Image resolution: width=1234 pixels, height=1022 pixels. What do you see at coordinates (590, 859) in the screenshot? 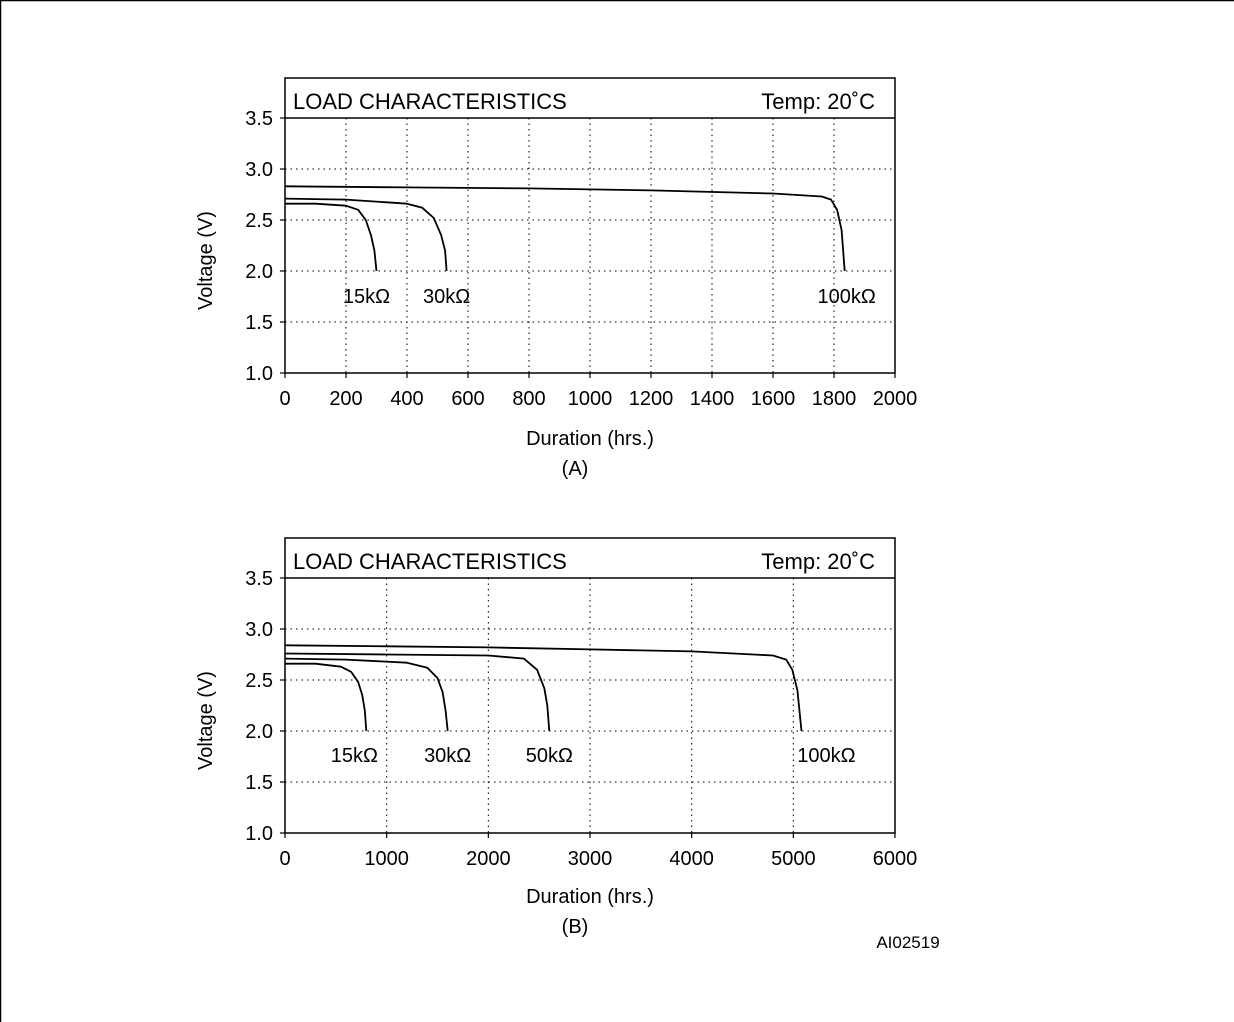
I see `x-tick-label: 3000` at bounding box center [590, 859].